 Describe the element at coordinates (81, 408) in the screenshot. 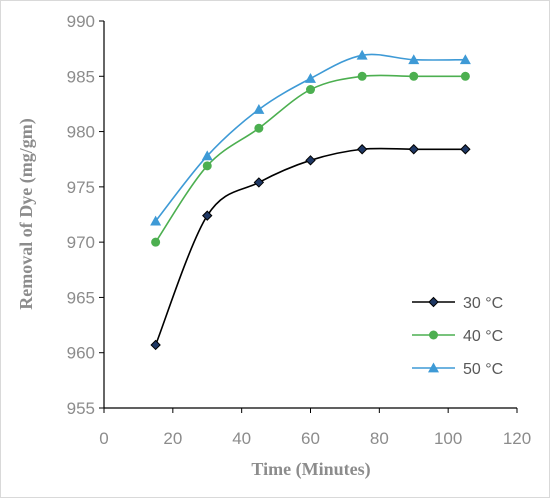

I see `y-tick-label: 955` at that location.